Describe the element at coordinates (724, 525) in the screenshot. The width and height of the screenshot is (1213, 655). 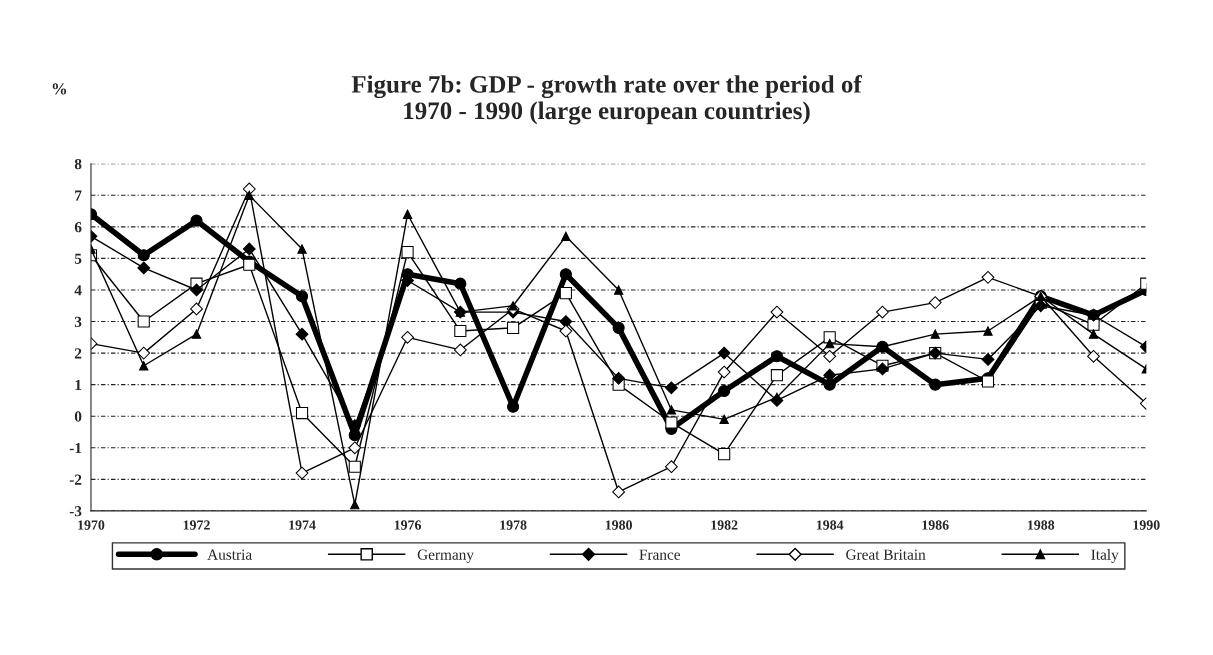
I see `x-tick-label: 1982` at that location.